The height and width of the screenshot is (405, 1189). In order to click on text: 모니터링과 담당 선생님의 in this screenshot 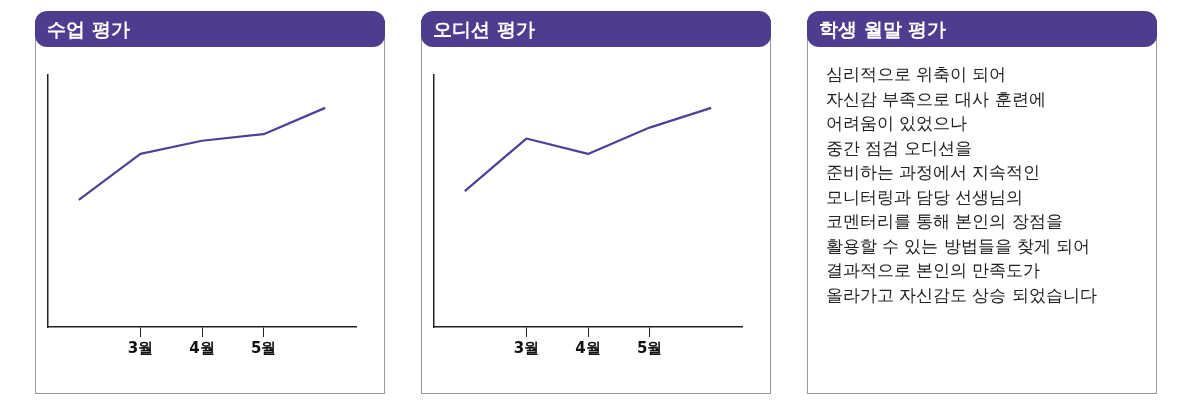, I will do `click(925, 197)`.